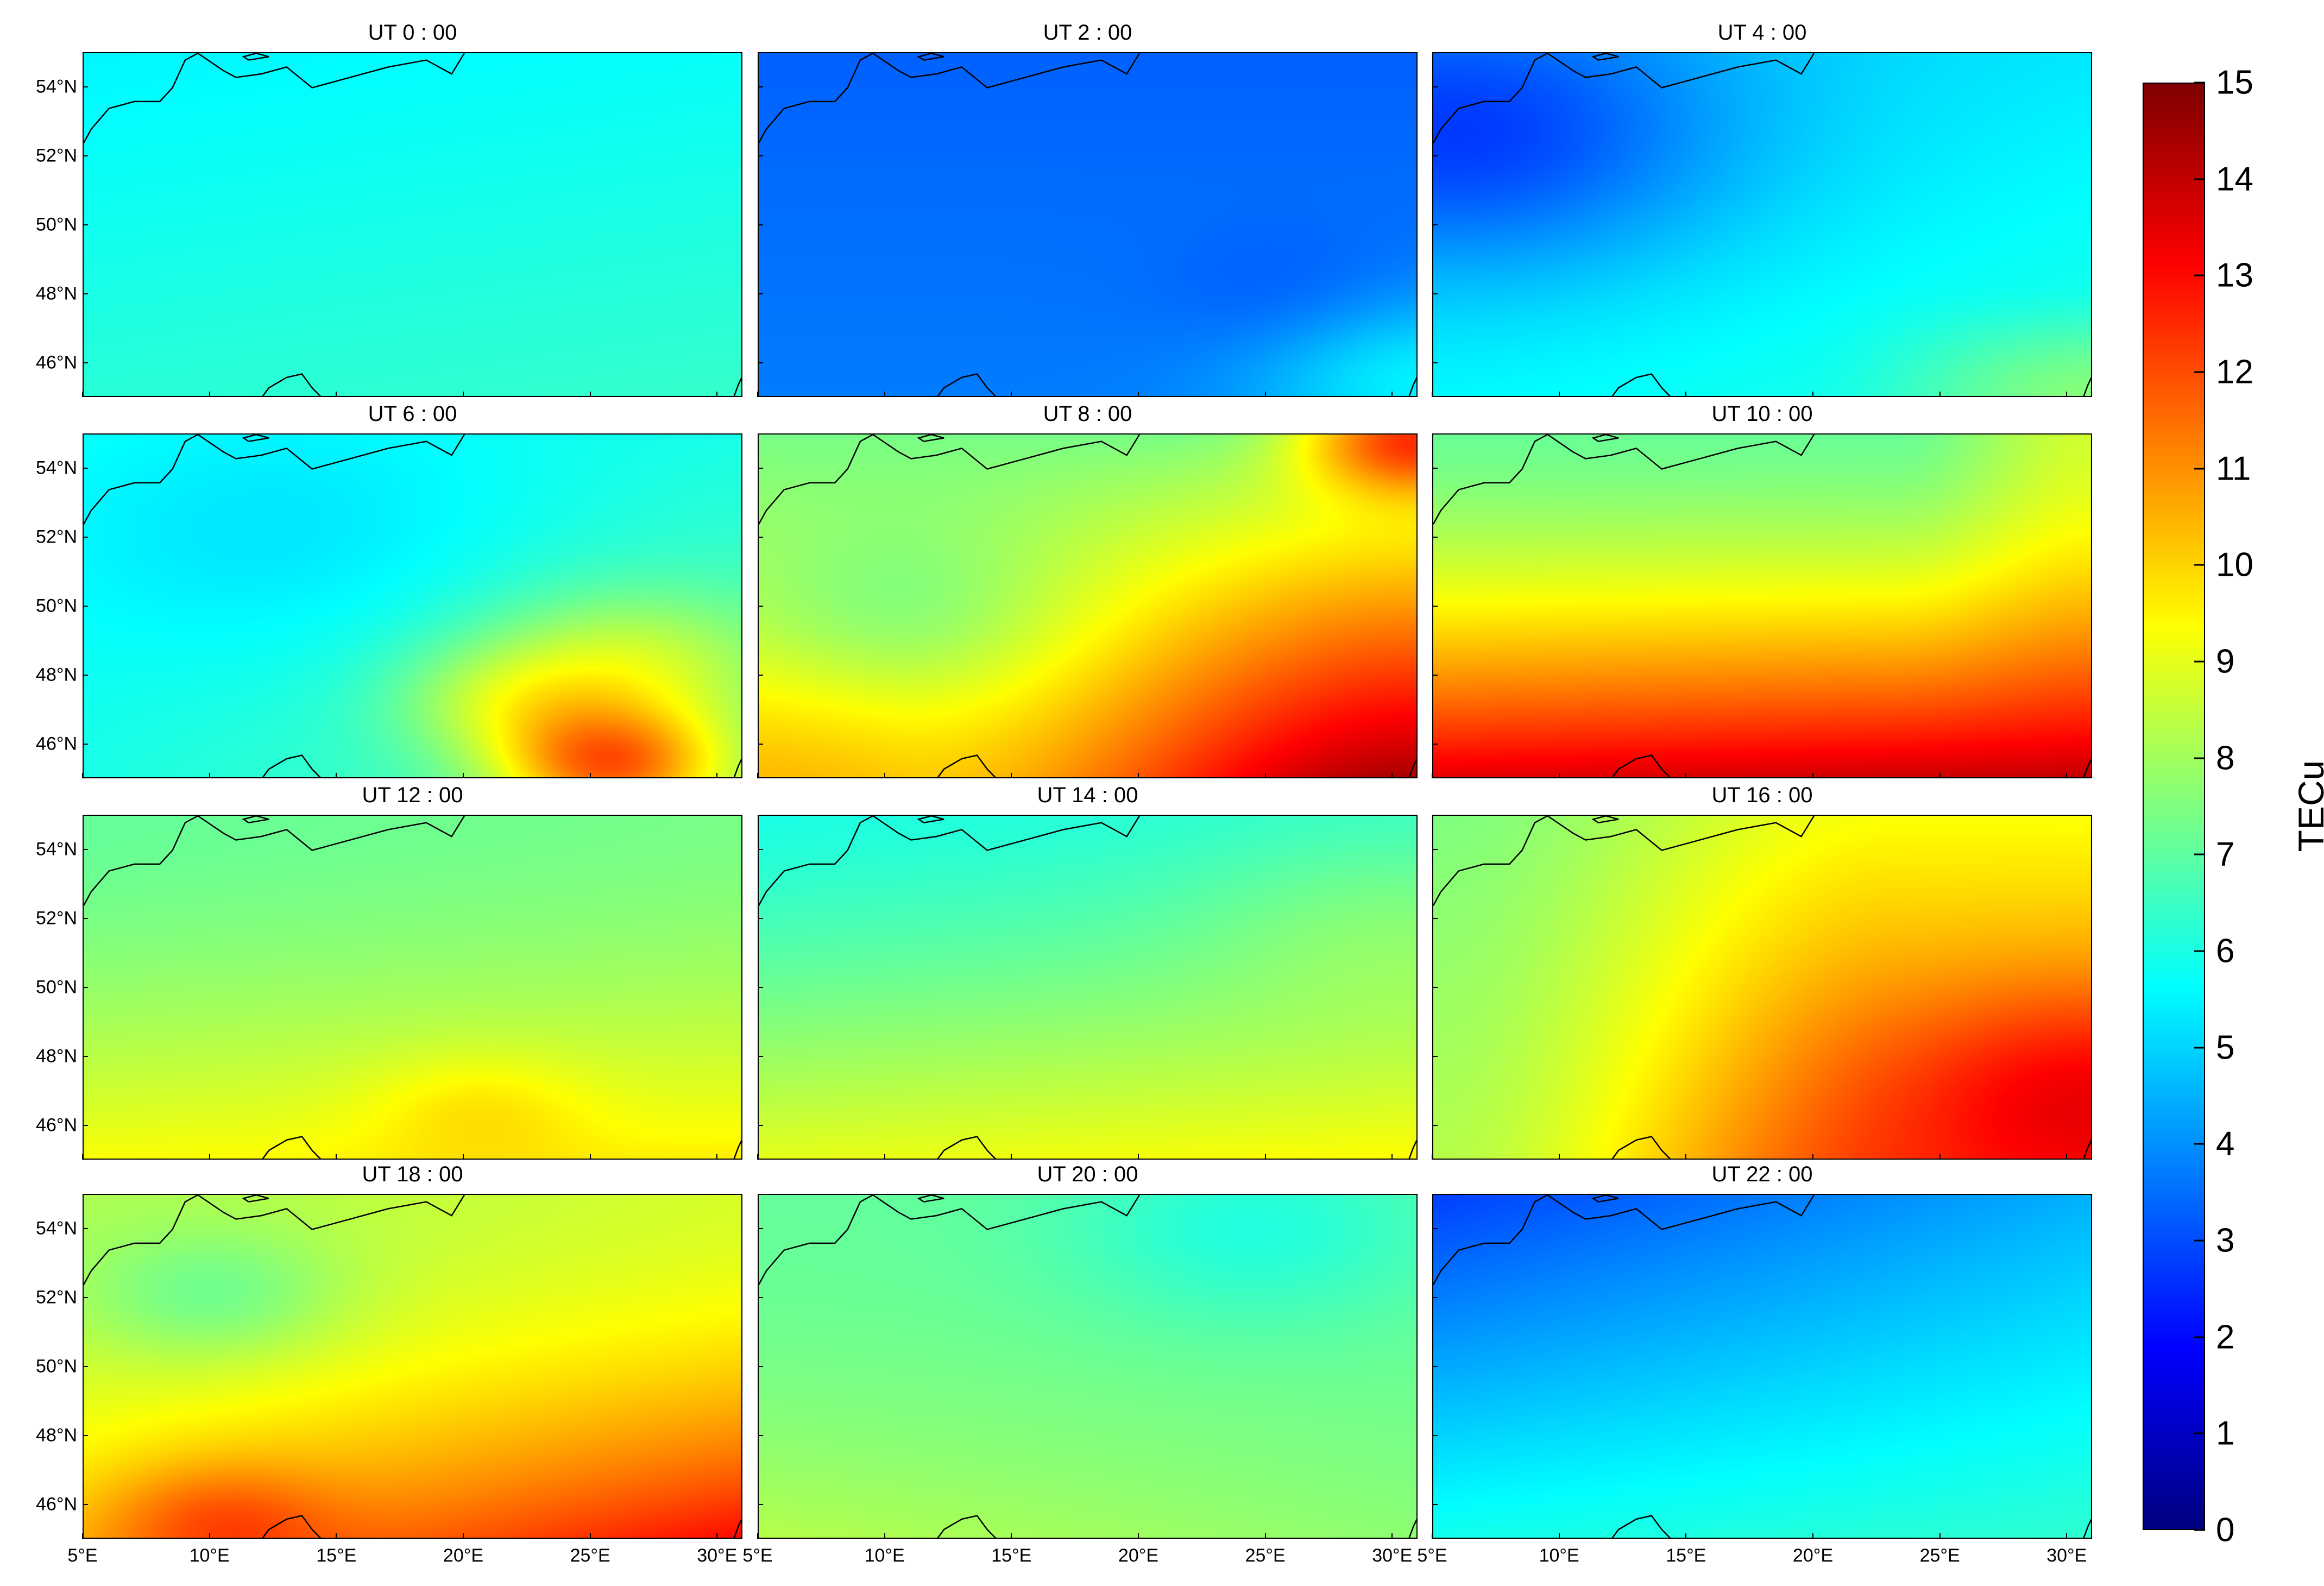 Image resolution: width=2324 pixels, height=1586 pixels. I want to click on map-panel: UT 14 : 00, so click(1087, 971).